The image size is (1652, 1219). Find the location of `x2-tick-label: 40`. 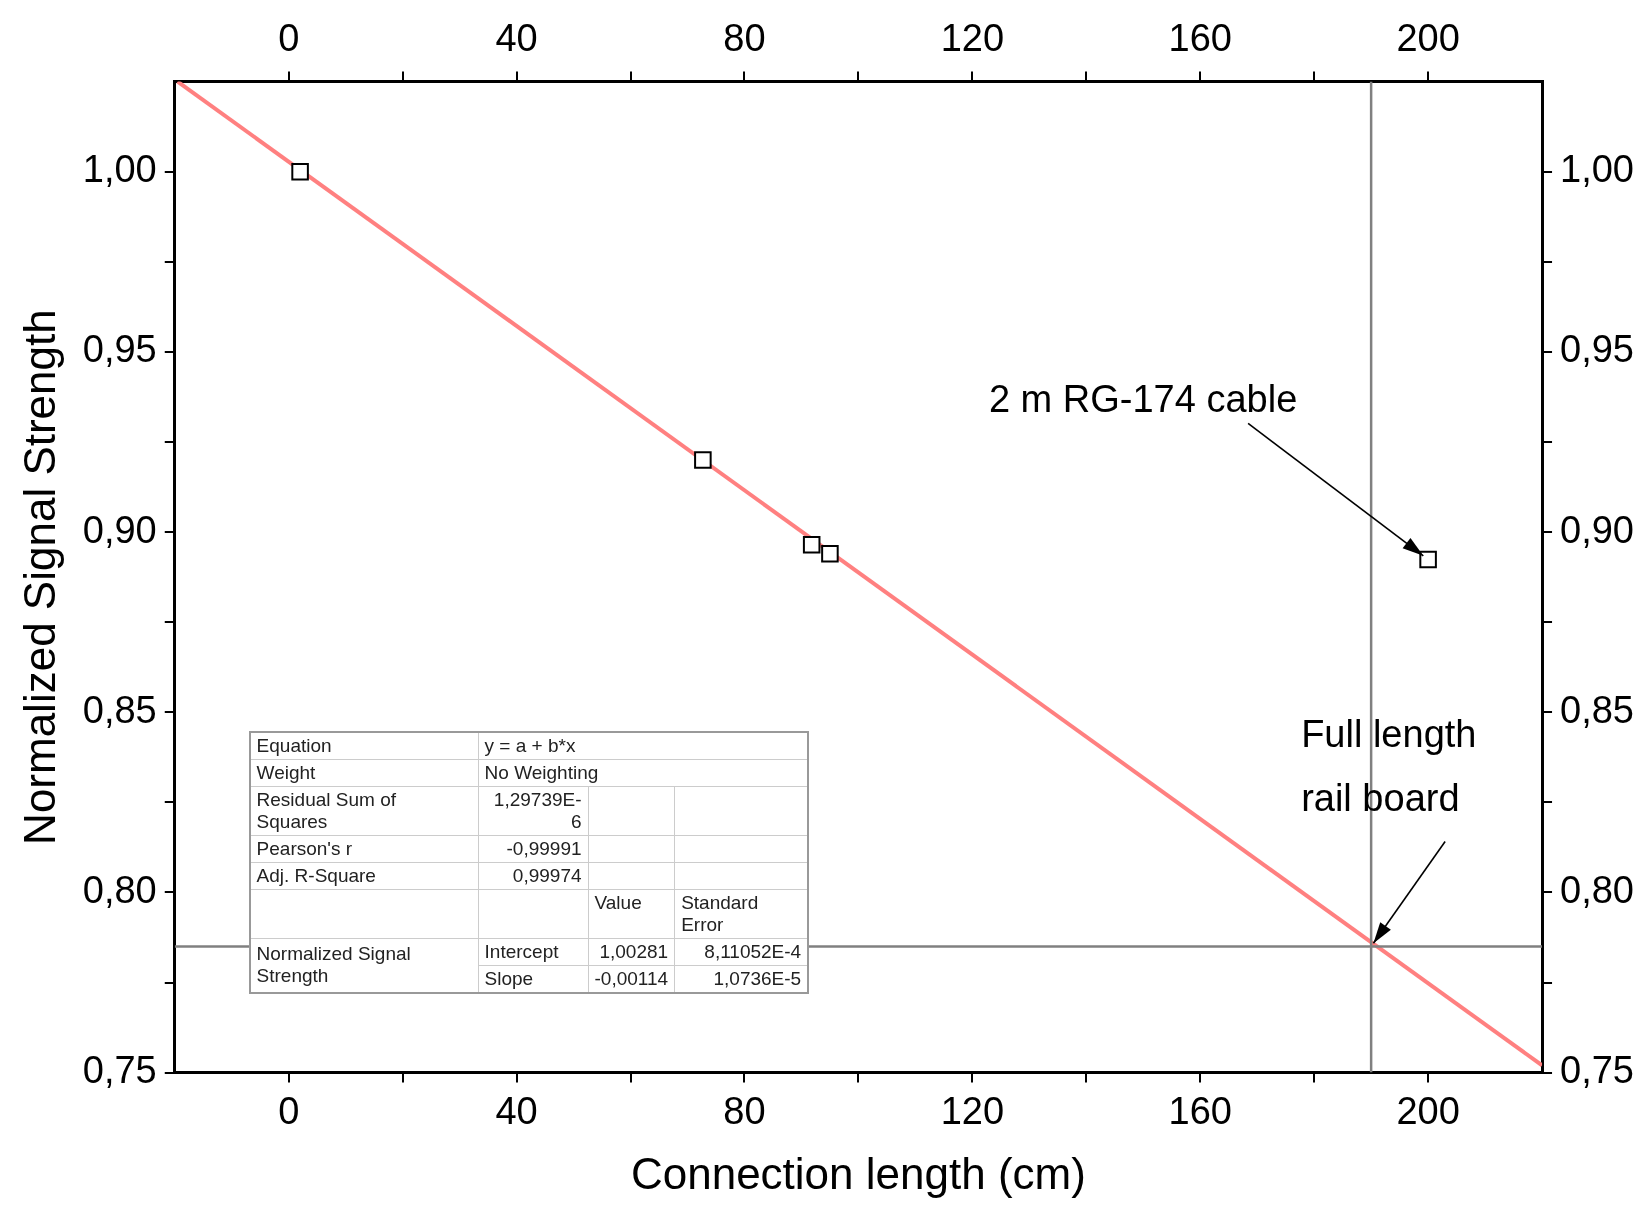

x2-tick-label: 40 is located at coordinates (516, 38).